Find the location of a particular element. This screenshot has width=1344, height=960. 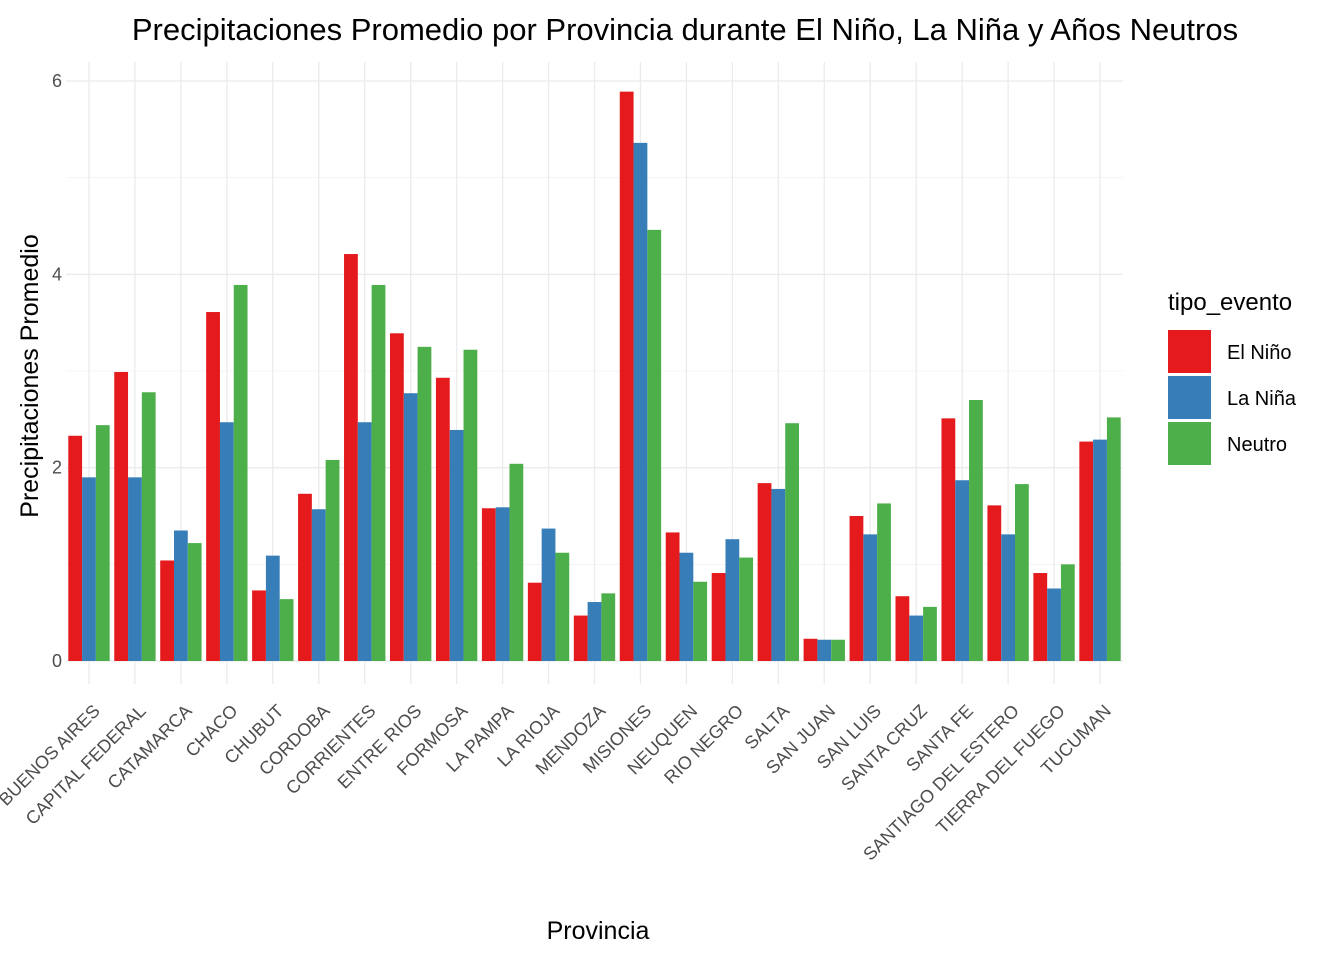

bar-la-ni-a-santa-fe is located at coordinates (962, 570).